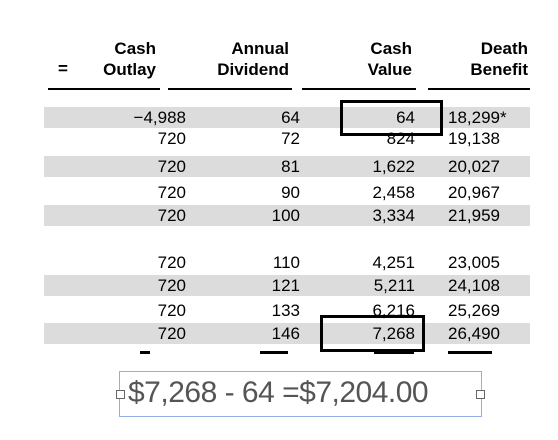 This screenshot has height=440, width=558. What do you see at coordinates (393, 192) in the screenshot?
I see `cash-value-cell: 2,458` at bounding box center [393, 192].